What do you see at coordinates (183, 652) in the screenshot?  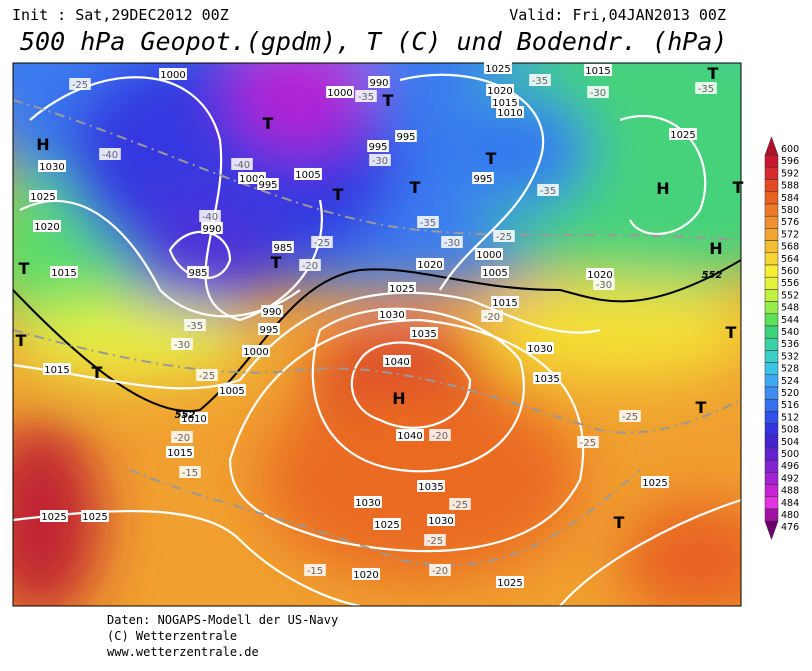 I see `footer-url: www.wetterzentrale.de` at bounding box center [183, 652].